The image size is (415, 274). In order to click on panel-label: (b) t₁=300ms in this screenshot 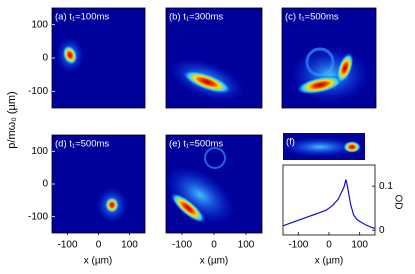, I will do `click(196, 17)`.